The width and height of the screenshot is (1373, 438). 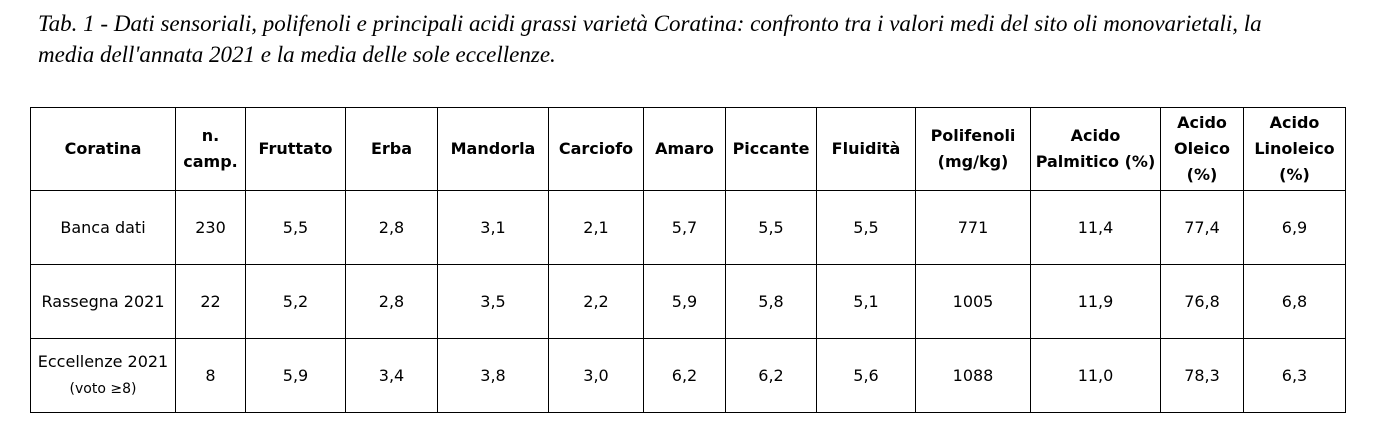 I want to click on value-cell: 3,5, so click(x=493, y=301).